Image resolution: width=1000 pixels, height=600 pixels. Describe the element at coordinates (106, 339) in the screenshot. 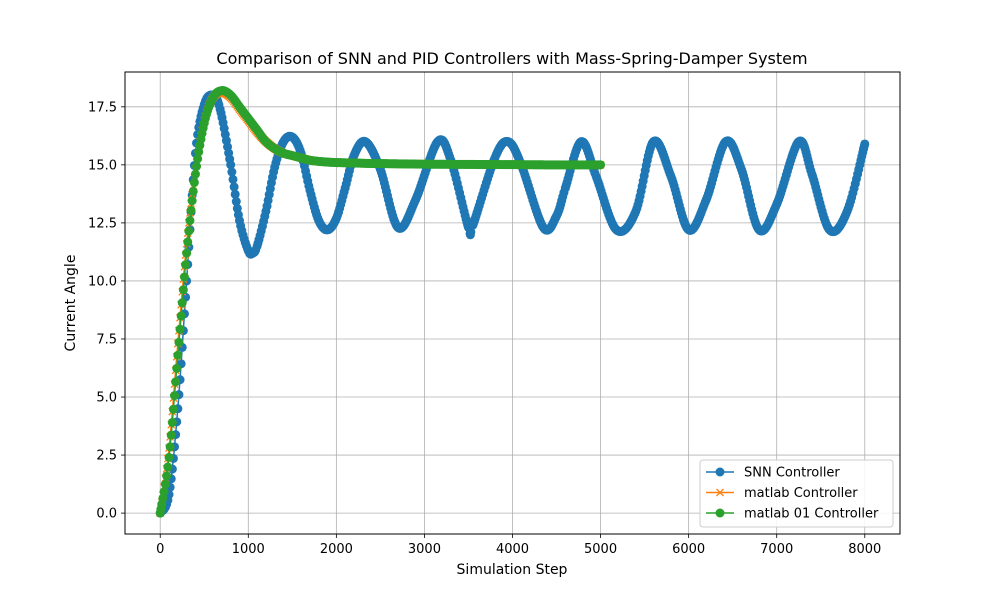

I see `y-tick-label: 7.5` at that location.